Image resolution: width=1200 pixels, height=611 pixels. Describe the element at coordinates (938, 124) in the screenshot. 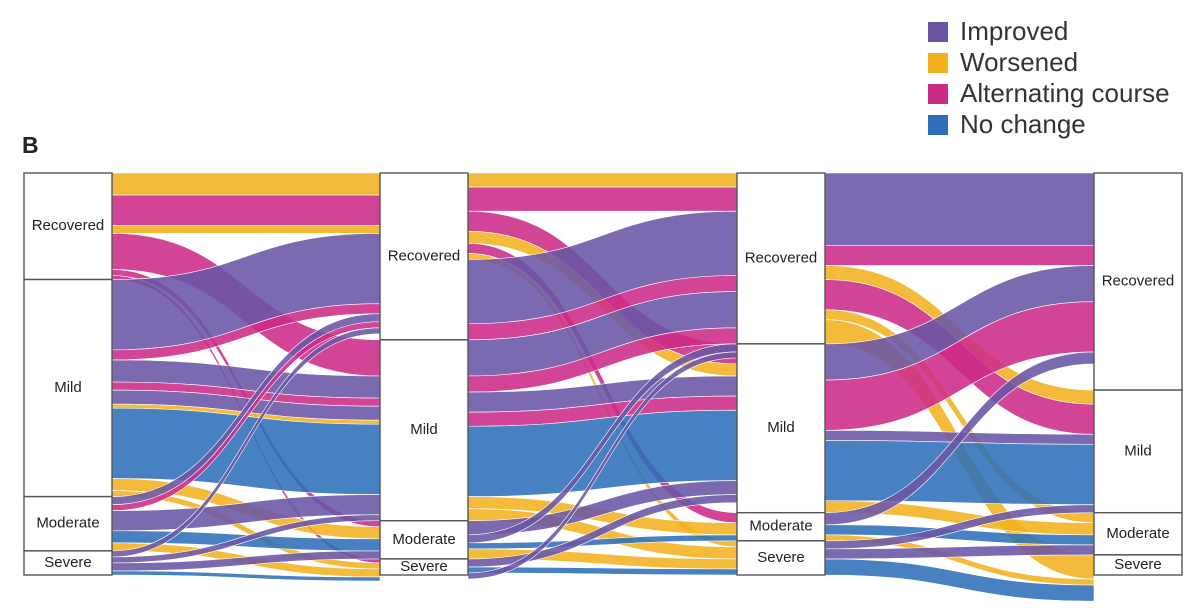

I see `legend-swatch-no-change` at that location.